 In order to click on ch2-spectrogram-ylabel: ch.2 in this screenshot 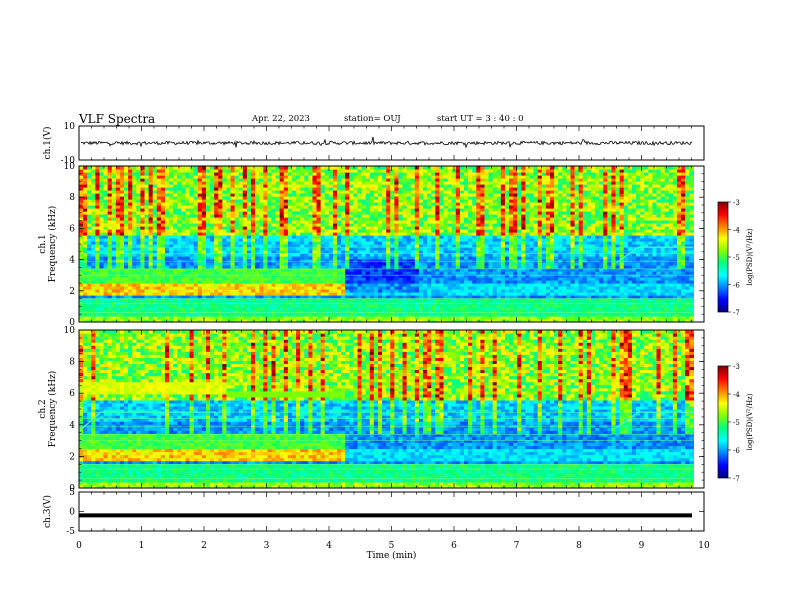, I will do `click(43, 408)`.